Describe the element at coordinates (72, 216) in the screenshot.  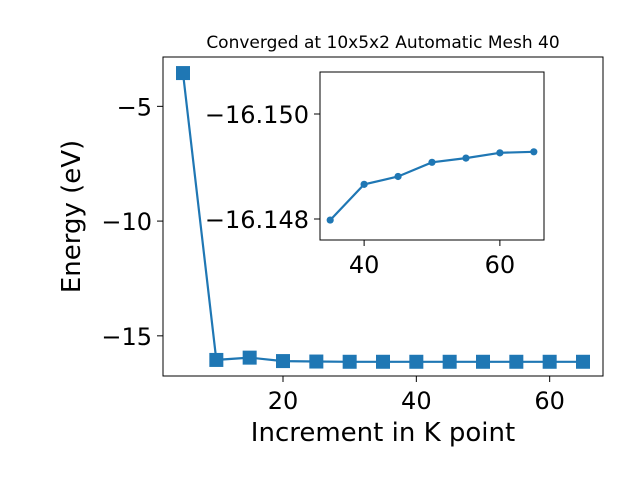
I see `y-axis-label: Energy (eV)` at that location.